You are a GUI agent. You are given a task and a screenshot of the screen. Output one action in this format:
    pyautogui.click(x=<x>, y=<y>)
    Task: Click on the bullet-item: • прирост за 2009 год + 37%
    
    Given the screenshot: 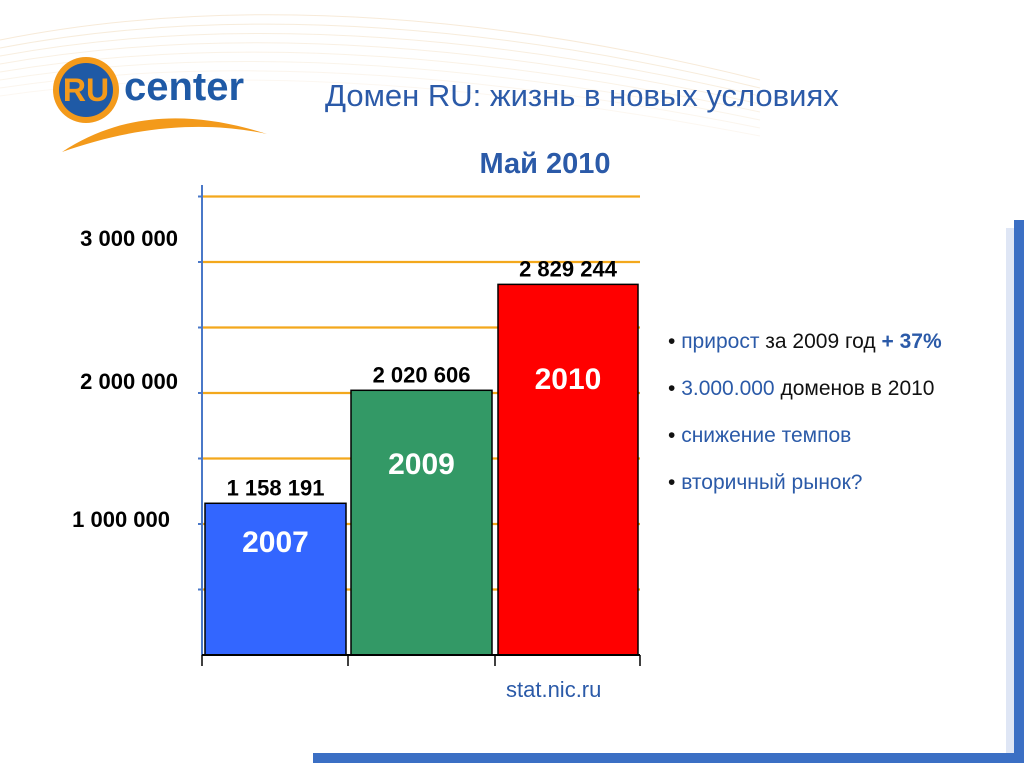 What is the action you would take?
    pyautogui.click(x=805, y=341)
    